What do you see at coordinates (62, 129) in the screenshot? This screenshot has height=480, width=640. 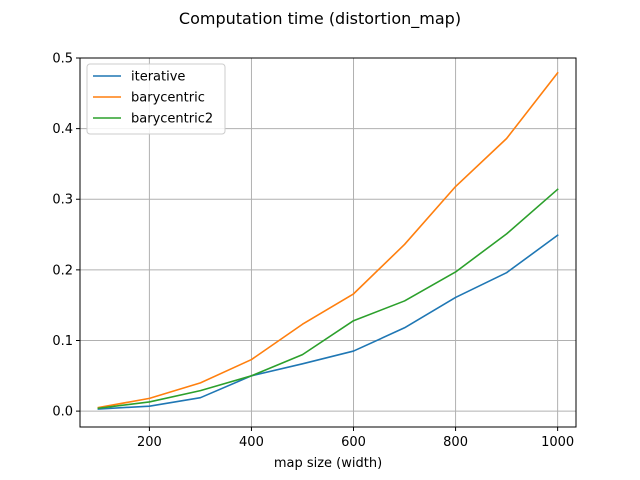 I see `y-tick-label: 0.4` at bounding box center [62, 129].